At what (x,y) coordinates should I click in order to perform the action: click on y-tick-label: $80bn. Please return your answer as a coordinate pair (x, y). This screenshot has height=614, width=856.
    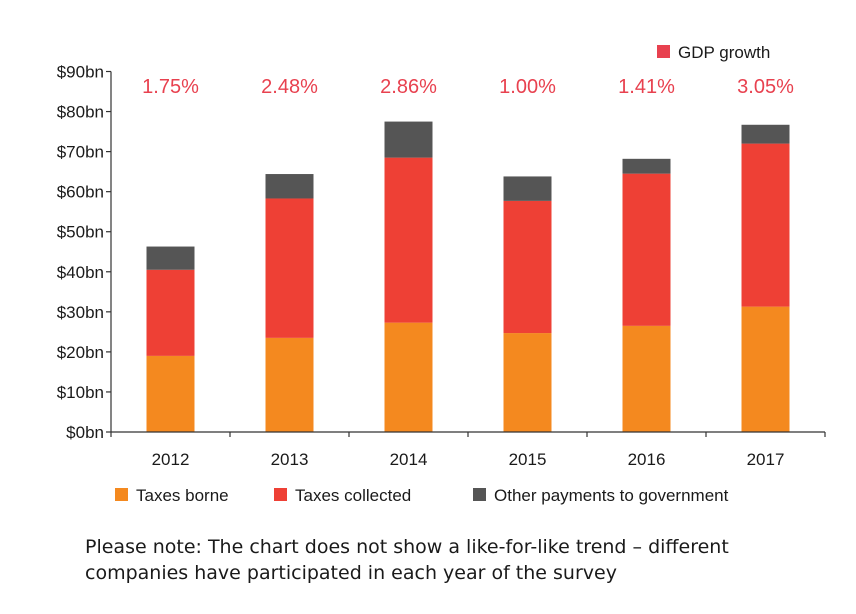
    Looking at the image, I should click on (80, 112).